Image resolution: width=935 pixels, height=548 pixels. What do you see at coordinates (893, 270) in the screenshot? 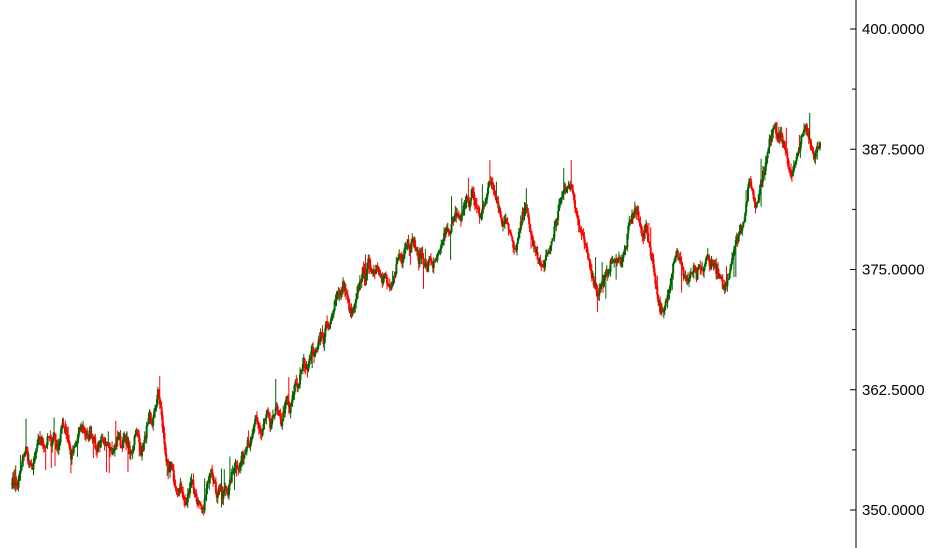
I see `y-tick-label: 375.0000` at bounding box center [893, 270].